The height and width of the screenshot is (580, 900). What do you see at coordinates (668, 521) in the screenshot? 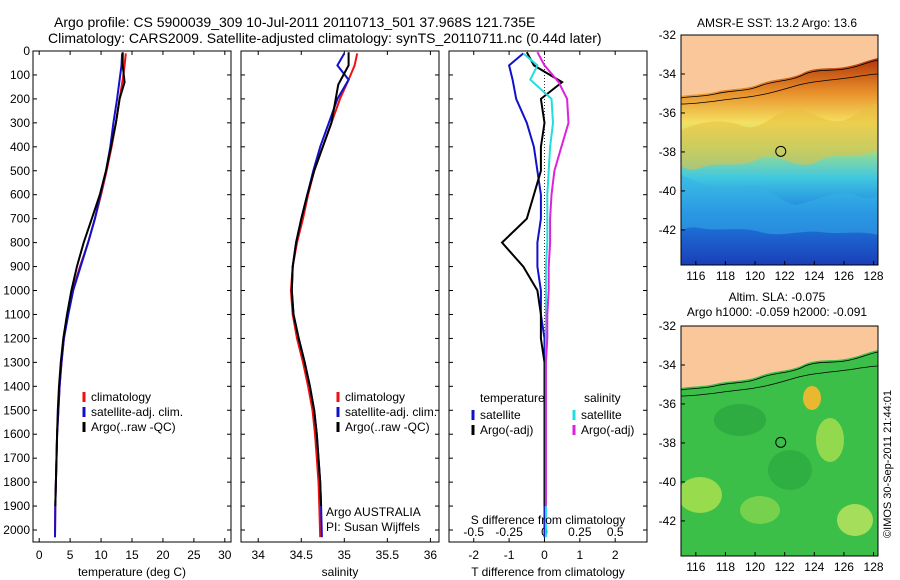
I see `lat-tick-label: -42` at bounding box center [668, 521].